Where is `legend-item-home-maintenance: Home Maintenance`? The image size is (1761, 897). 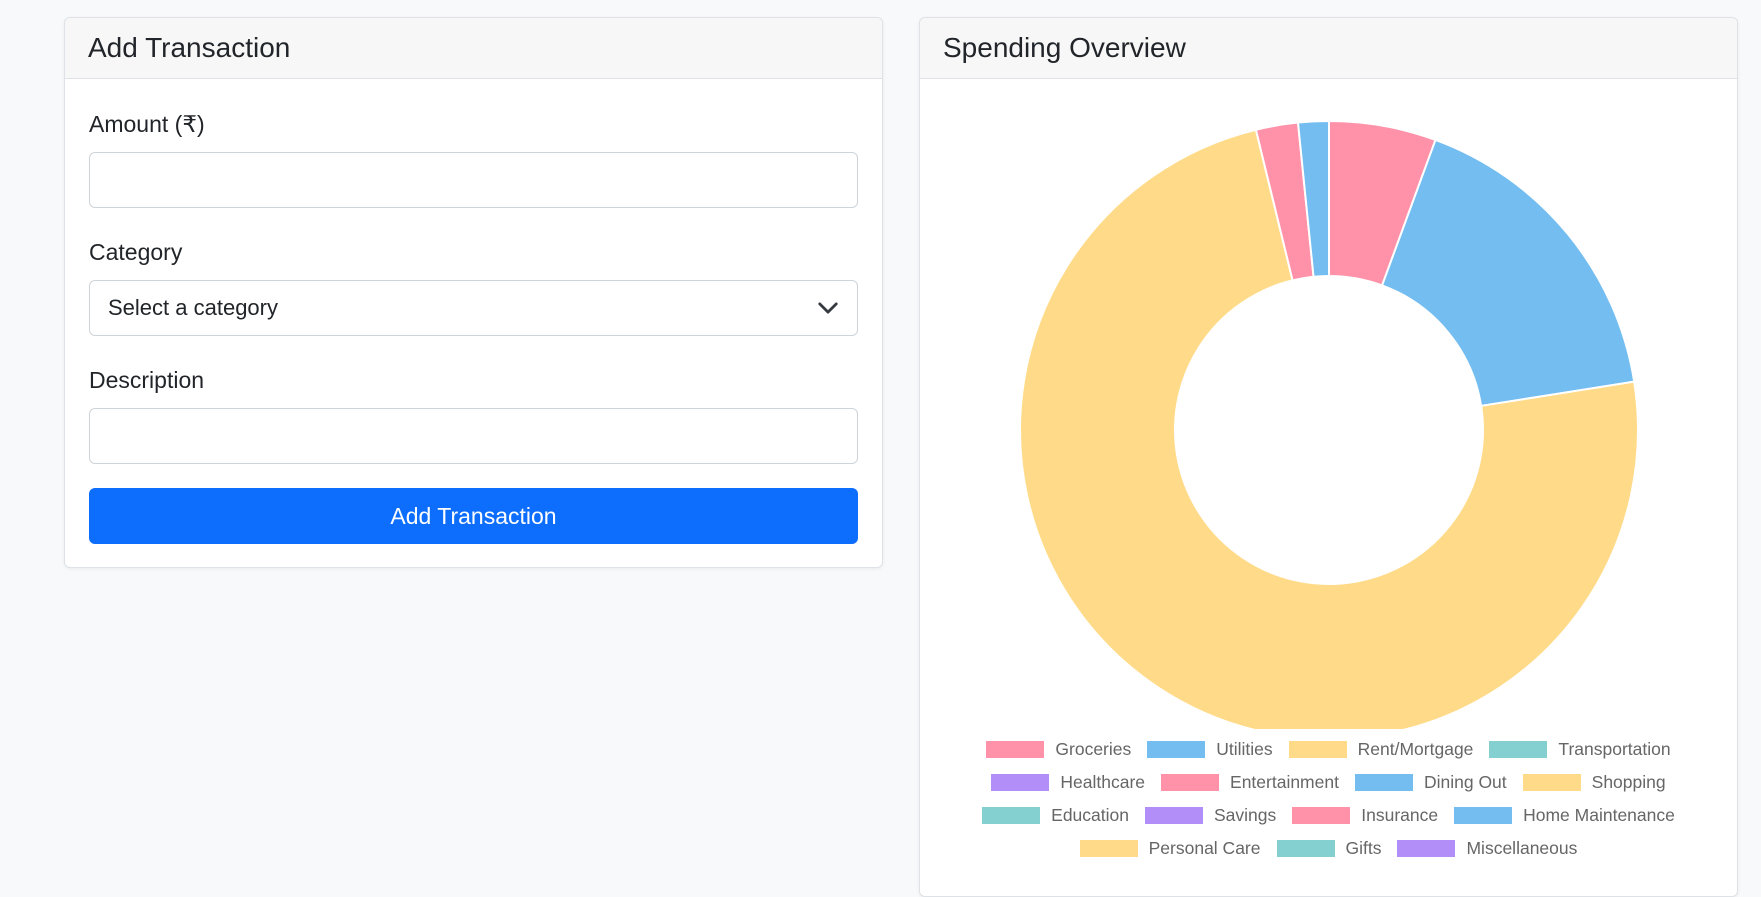
legend-item-home-maintenance: Home Maintenance is located at coordinates (1564, 815).